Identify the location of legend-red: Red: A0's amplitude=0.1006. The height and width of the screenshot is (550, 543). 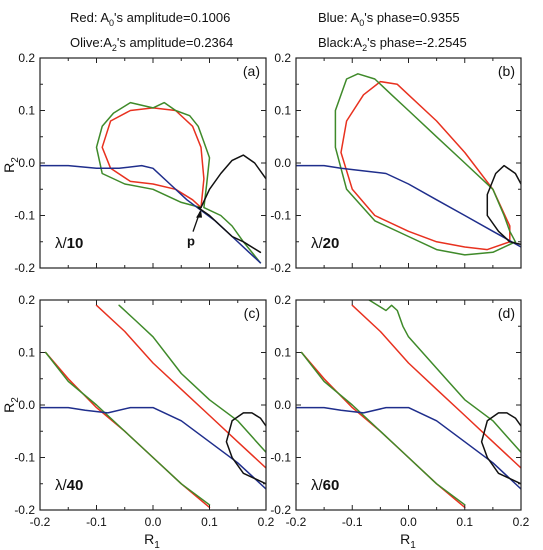
(150, 19).